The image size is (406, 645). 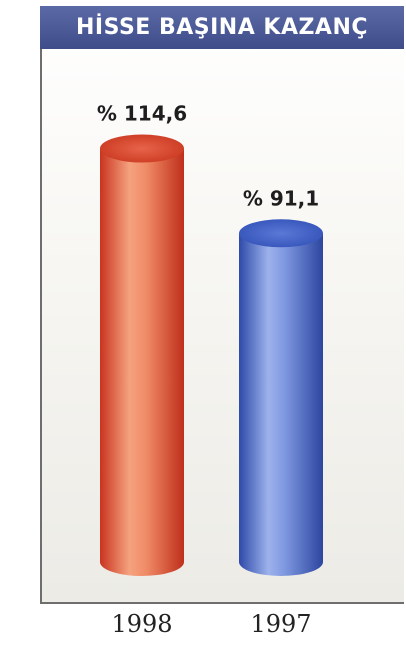 I want to click on bar-top-1997, so click(x=281, y=233).